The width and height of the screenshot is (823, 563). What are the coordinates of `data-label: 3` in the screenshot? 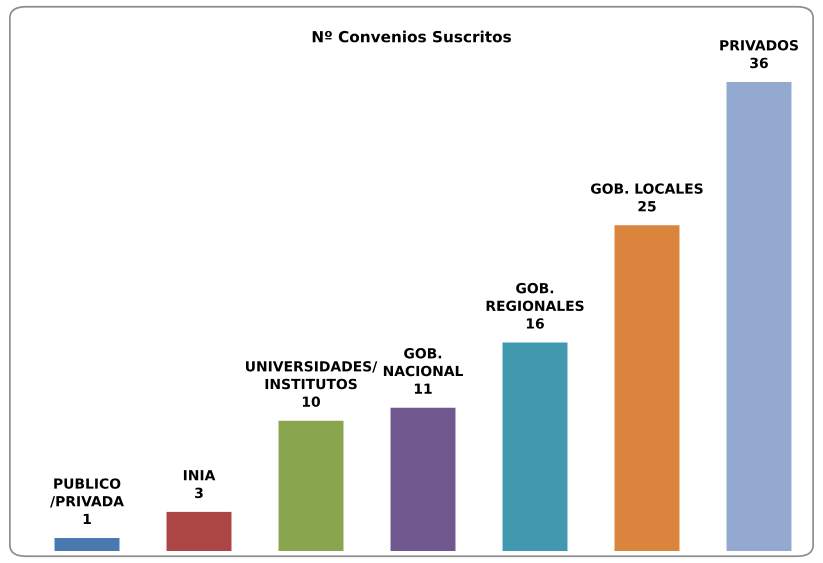 It's located at (199, 493).